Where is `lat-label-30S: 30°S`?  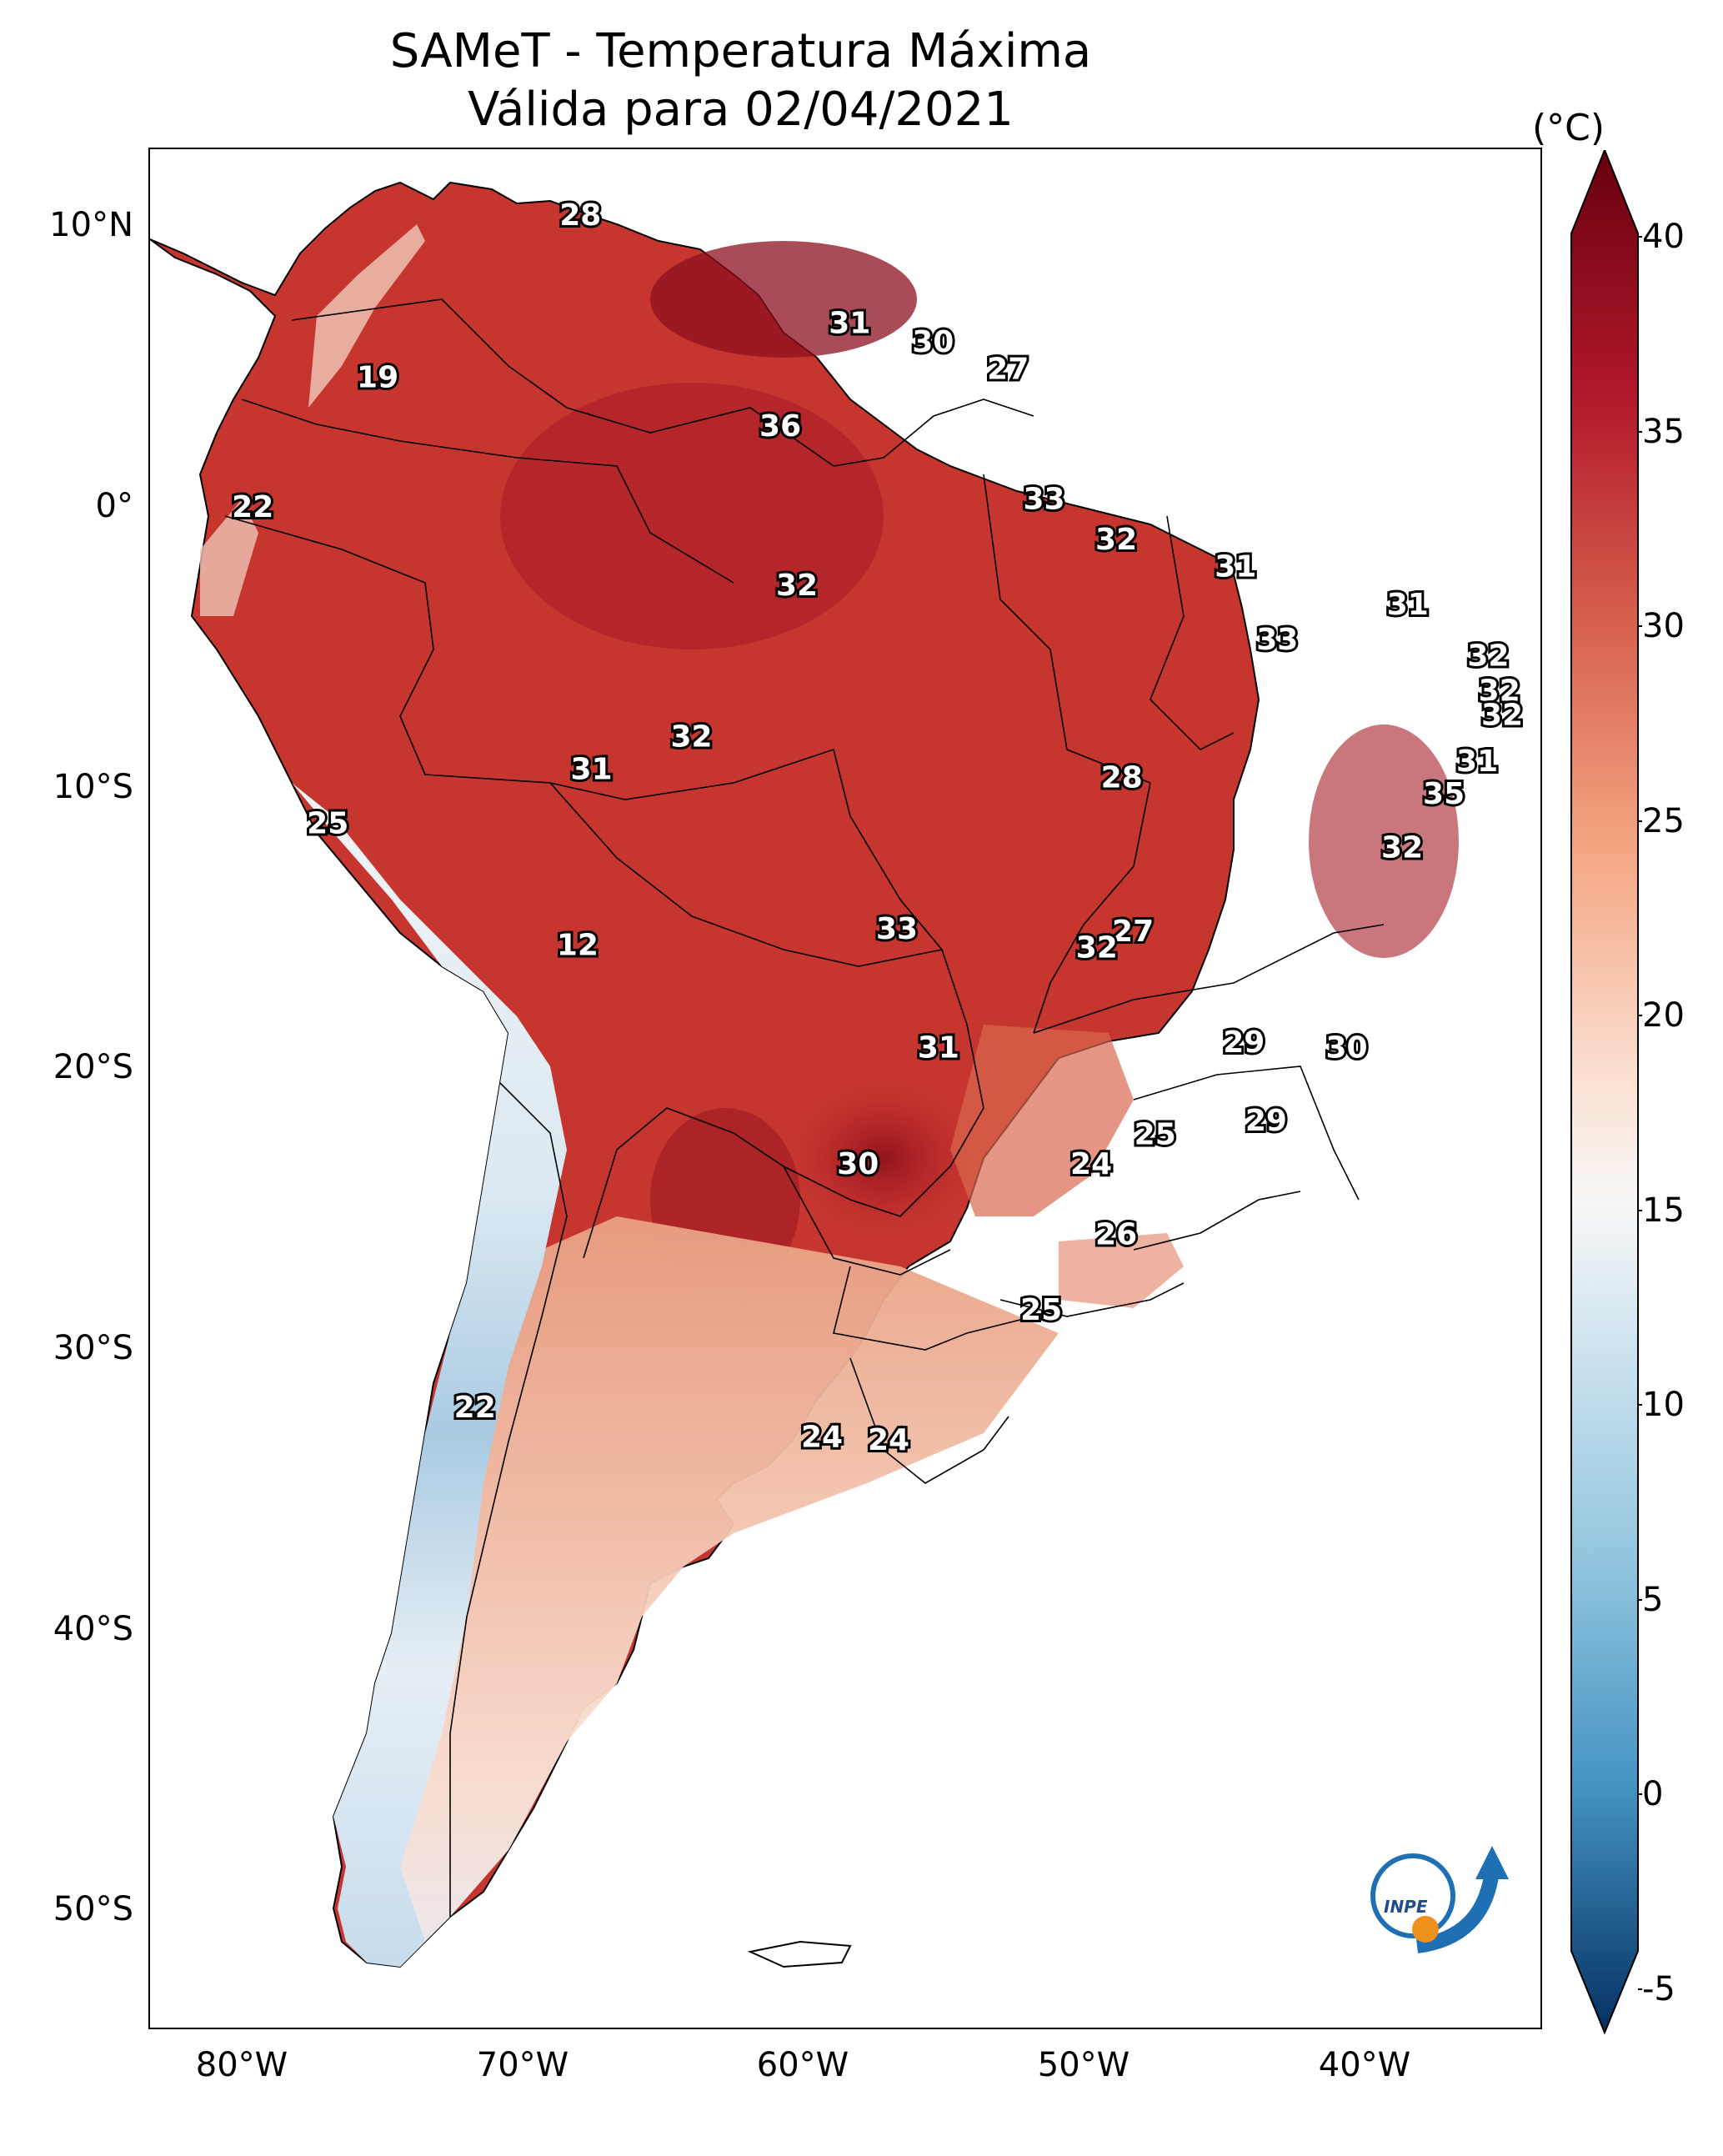 lat-label-30S: 30°S is located at coordinates (93, 1348).